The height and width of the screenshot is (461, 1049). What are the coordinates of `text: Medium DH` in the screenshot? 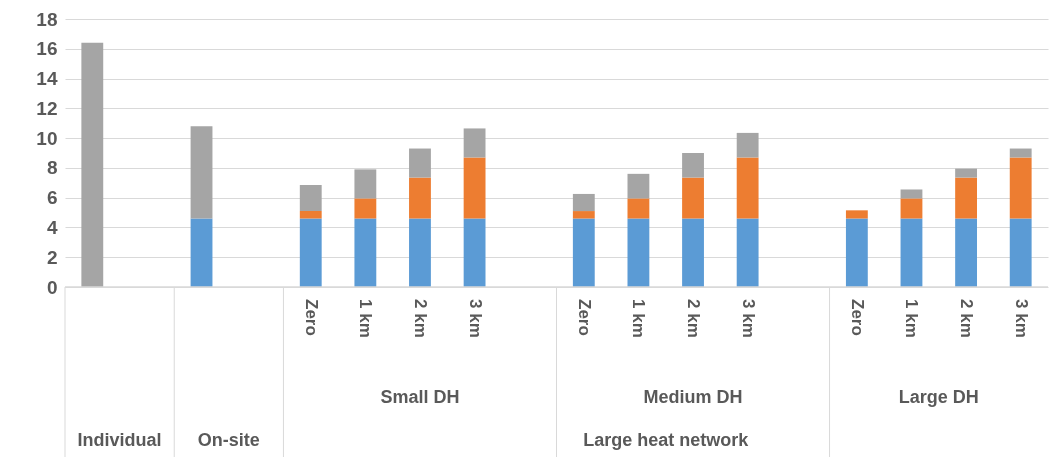 It's located at (693, 397).